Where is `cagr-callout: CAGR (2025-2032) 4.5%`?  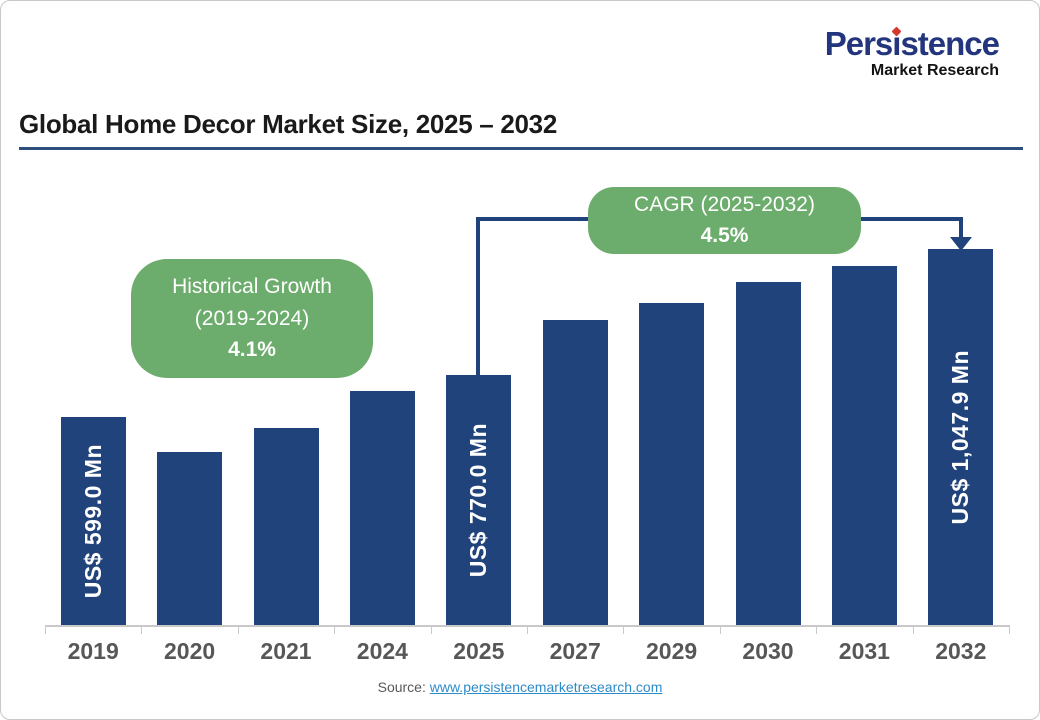 cagr-callout: CAGR (2025-2032) 4.5% is located at coordinates (724, 220).